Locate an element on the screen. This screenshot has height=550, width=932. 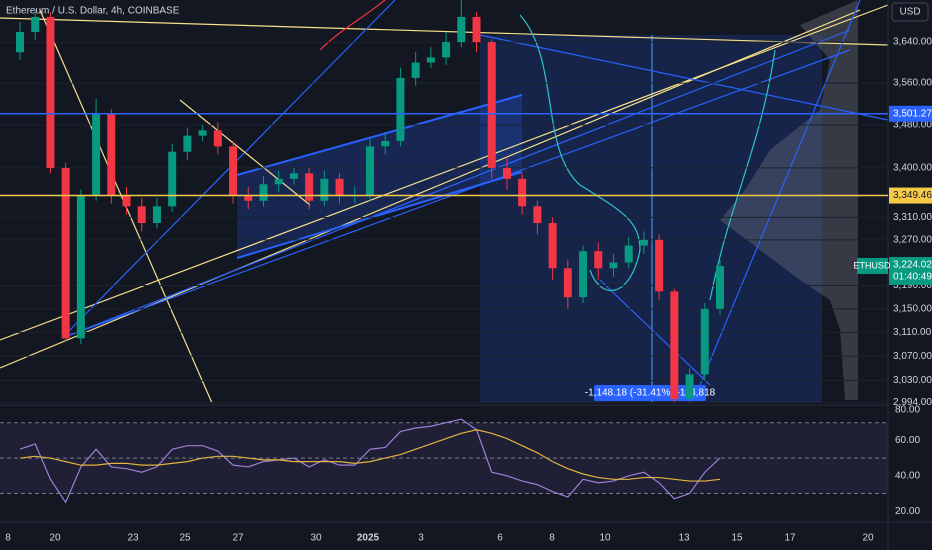
price-tag-label: 3,501.27 is located at coordinates (912, 113).